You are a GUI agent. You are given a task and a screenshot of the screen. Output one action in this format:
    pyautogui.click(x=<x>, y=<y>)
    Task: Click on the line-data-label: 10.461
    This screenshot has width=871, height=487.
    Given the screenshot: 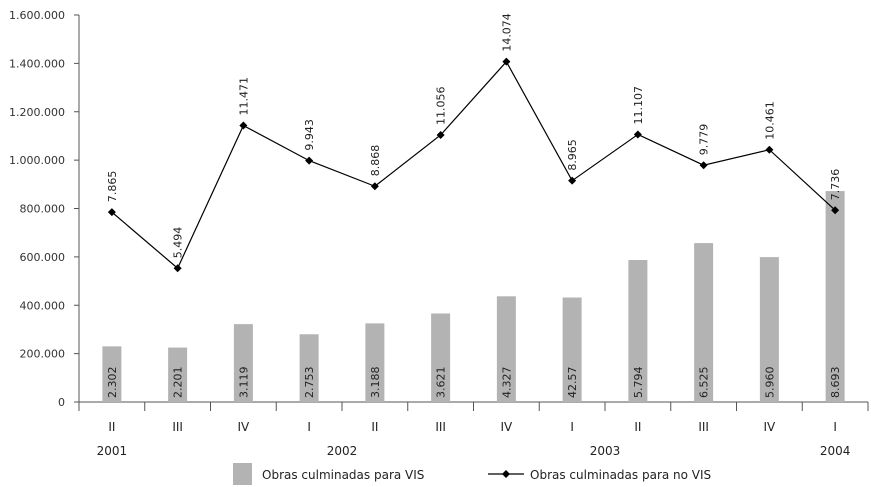 What is the action you would take?
    pyautogui.click(x=769, y=120)
    